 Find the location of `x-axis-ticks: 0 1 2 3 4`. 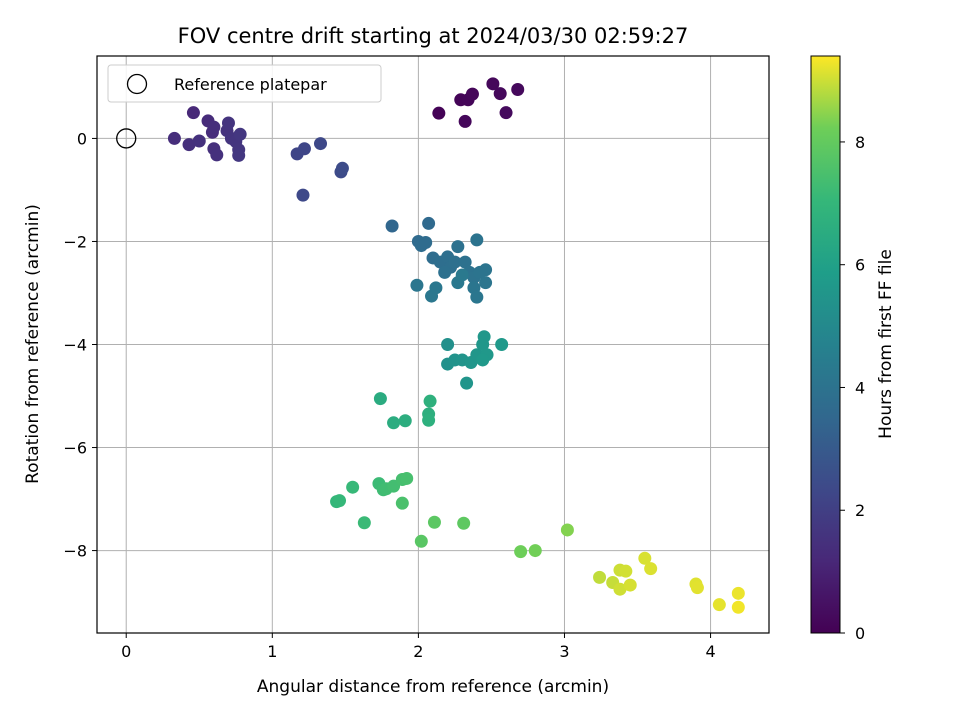

x-axis-ticks: 0 1 2 3 4 is located at coordinates (418, 647).